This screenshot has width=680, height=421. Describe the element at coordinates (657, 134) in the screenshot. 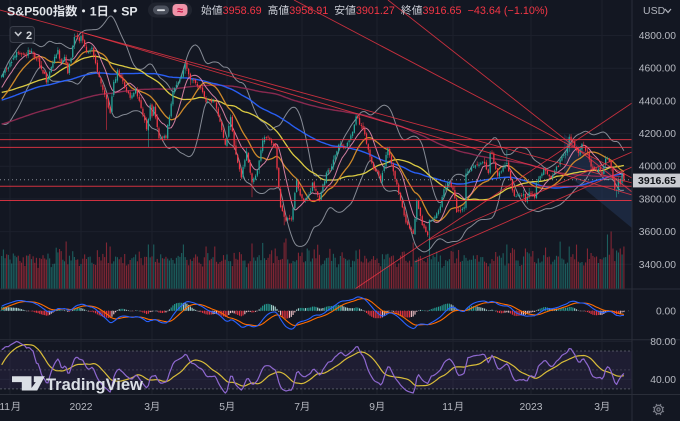

I see `svg-text: 4200.00` at that location.